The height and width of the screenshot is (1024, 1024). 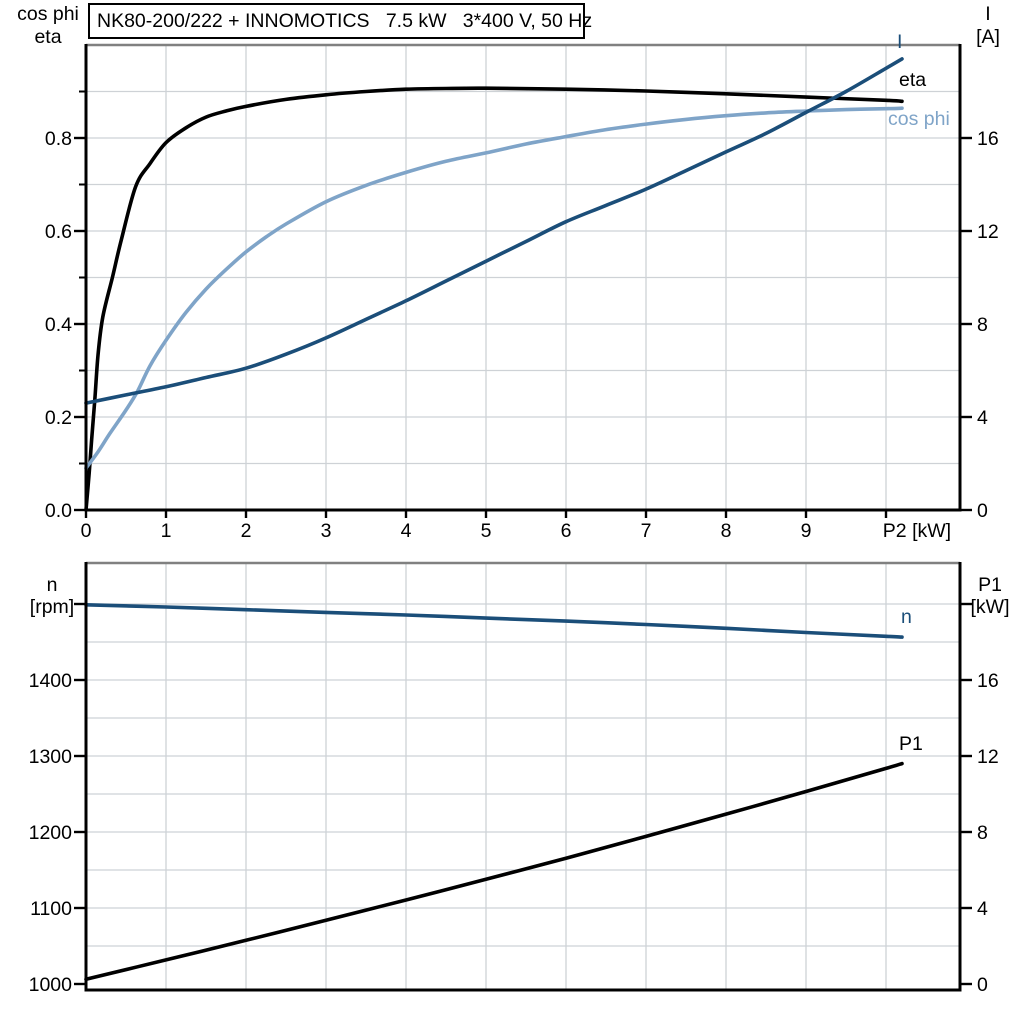 I want to click on bottom-chart-left-tick-label: 1400, so click(x=51, y=681).